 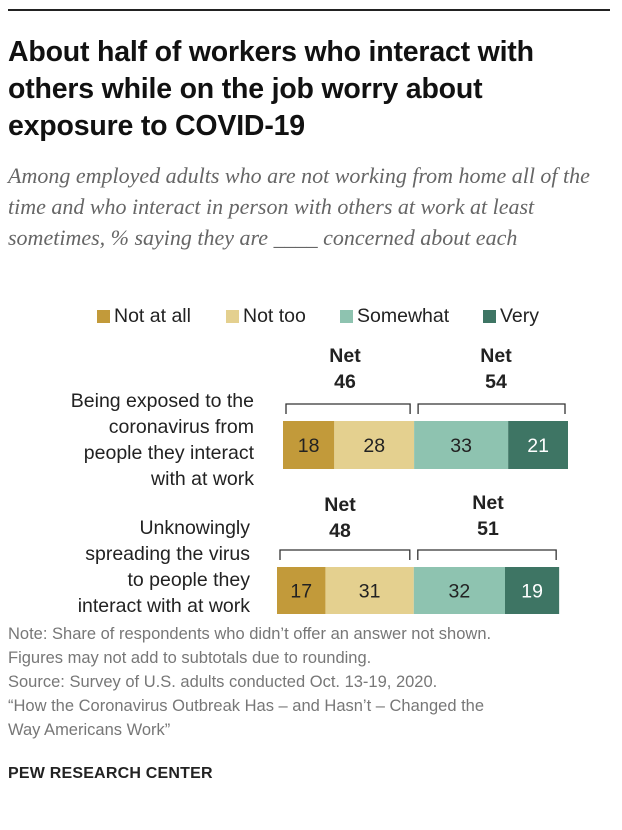 I want to click on legend-label-not-at-all: Not at all, so click(x=152, y=315).